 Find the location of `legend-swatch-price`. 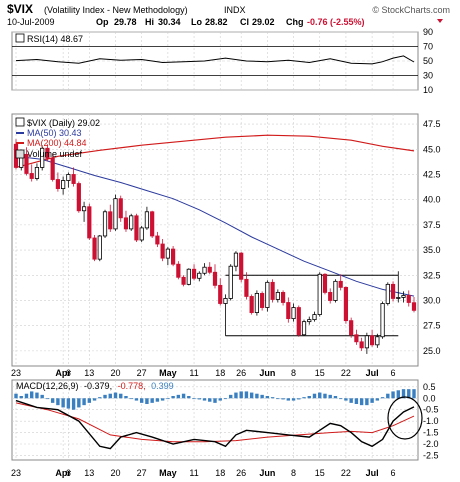

legend-swatch-price is located at coordinates (20, 122).